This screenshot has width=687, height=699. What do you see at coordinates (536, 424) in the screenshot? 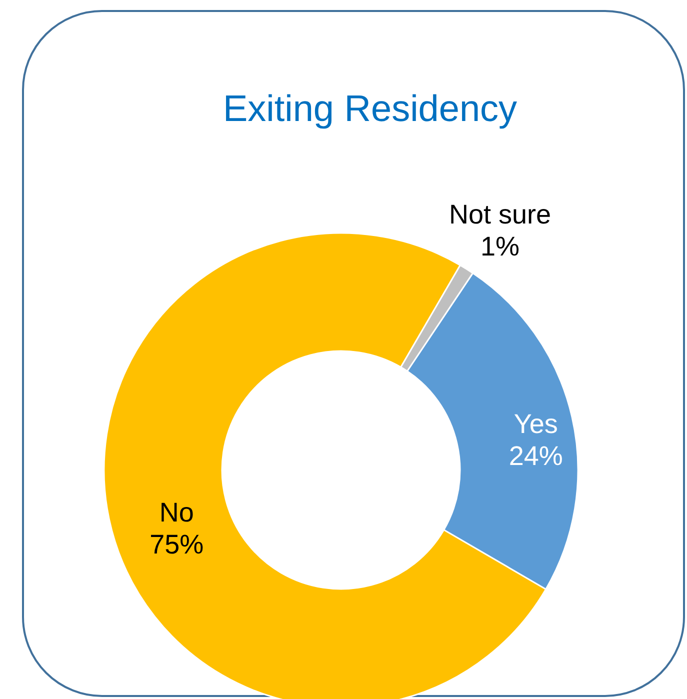
I see `slice-label: Yes` at bounding box center [536, 424].